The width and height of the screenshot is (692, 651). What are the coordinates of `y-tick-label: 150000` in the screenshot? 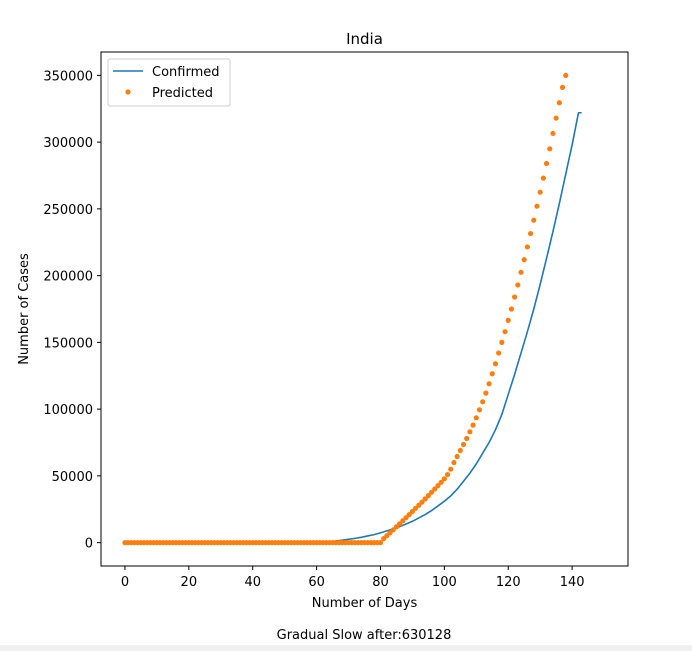 It's located at (68, 343).